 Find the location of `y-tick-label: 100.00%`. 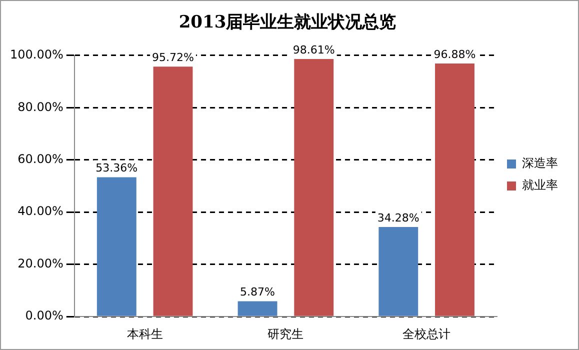

y-tick-label: 100.00% is located at coordinates (37, 55).